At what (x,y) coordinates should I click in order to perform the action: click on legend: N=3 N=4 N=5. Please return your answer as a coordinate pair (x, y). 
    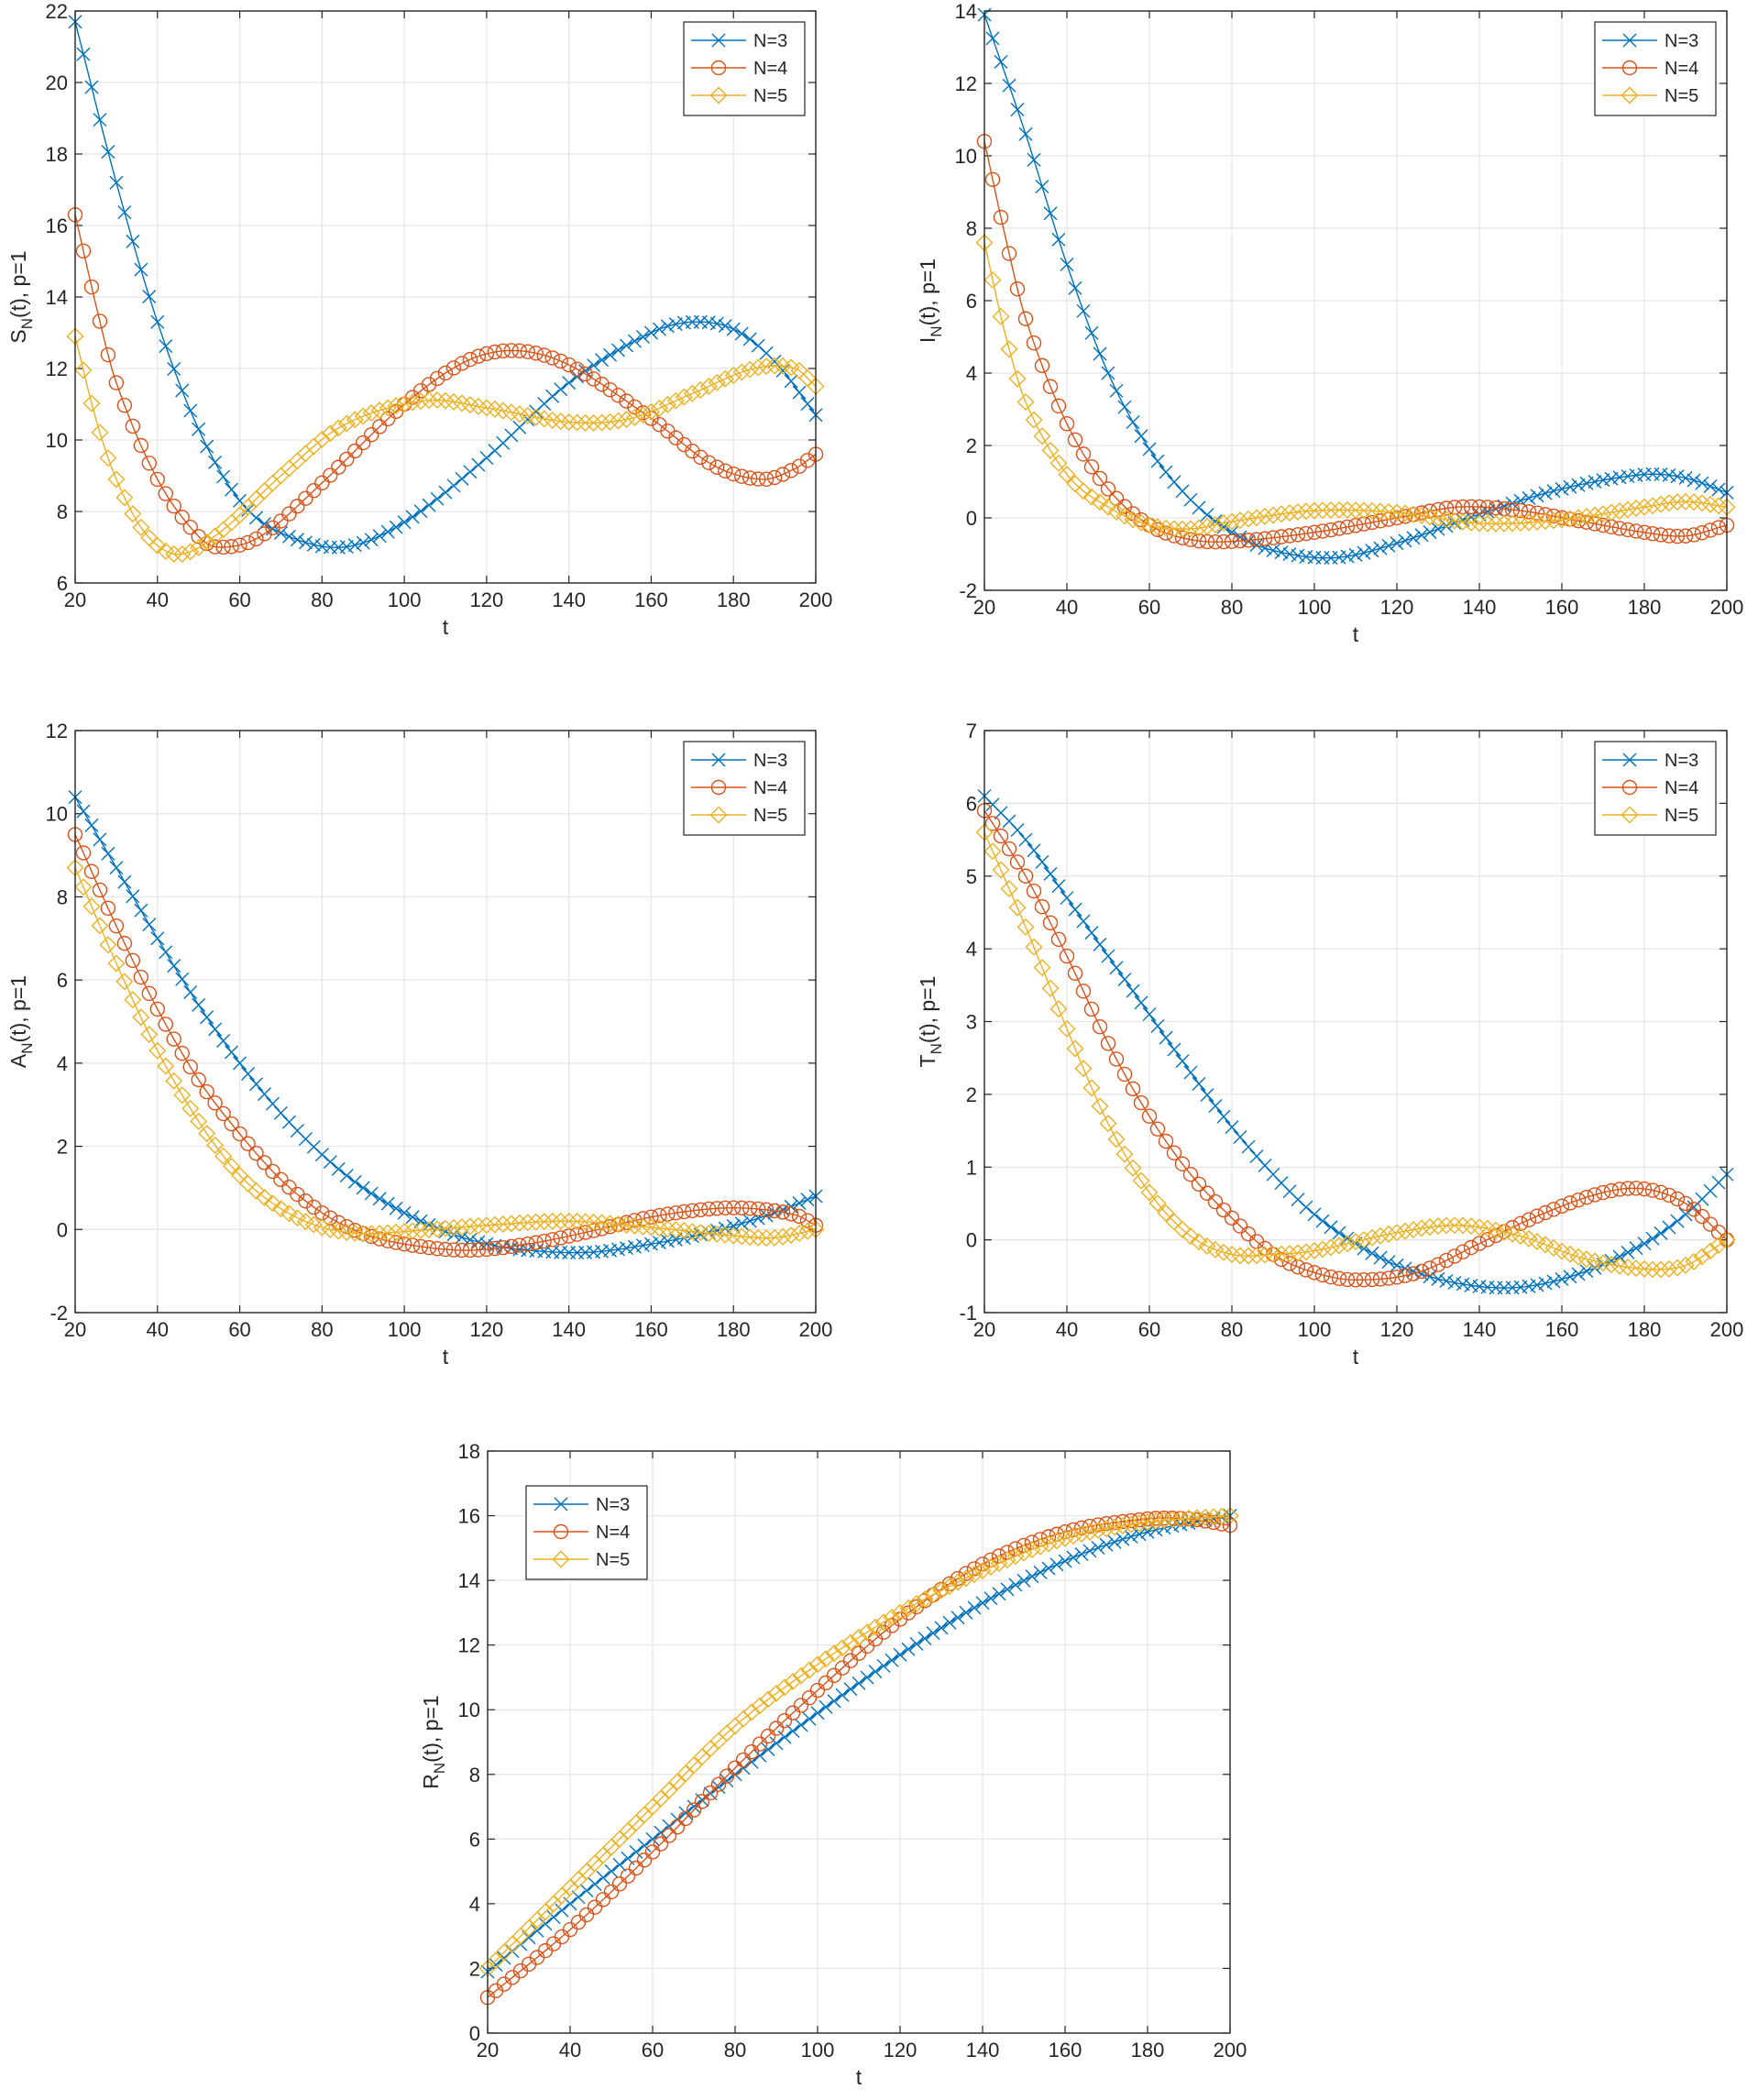
    Looking at the image, I should click on (745, 788).